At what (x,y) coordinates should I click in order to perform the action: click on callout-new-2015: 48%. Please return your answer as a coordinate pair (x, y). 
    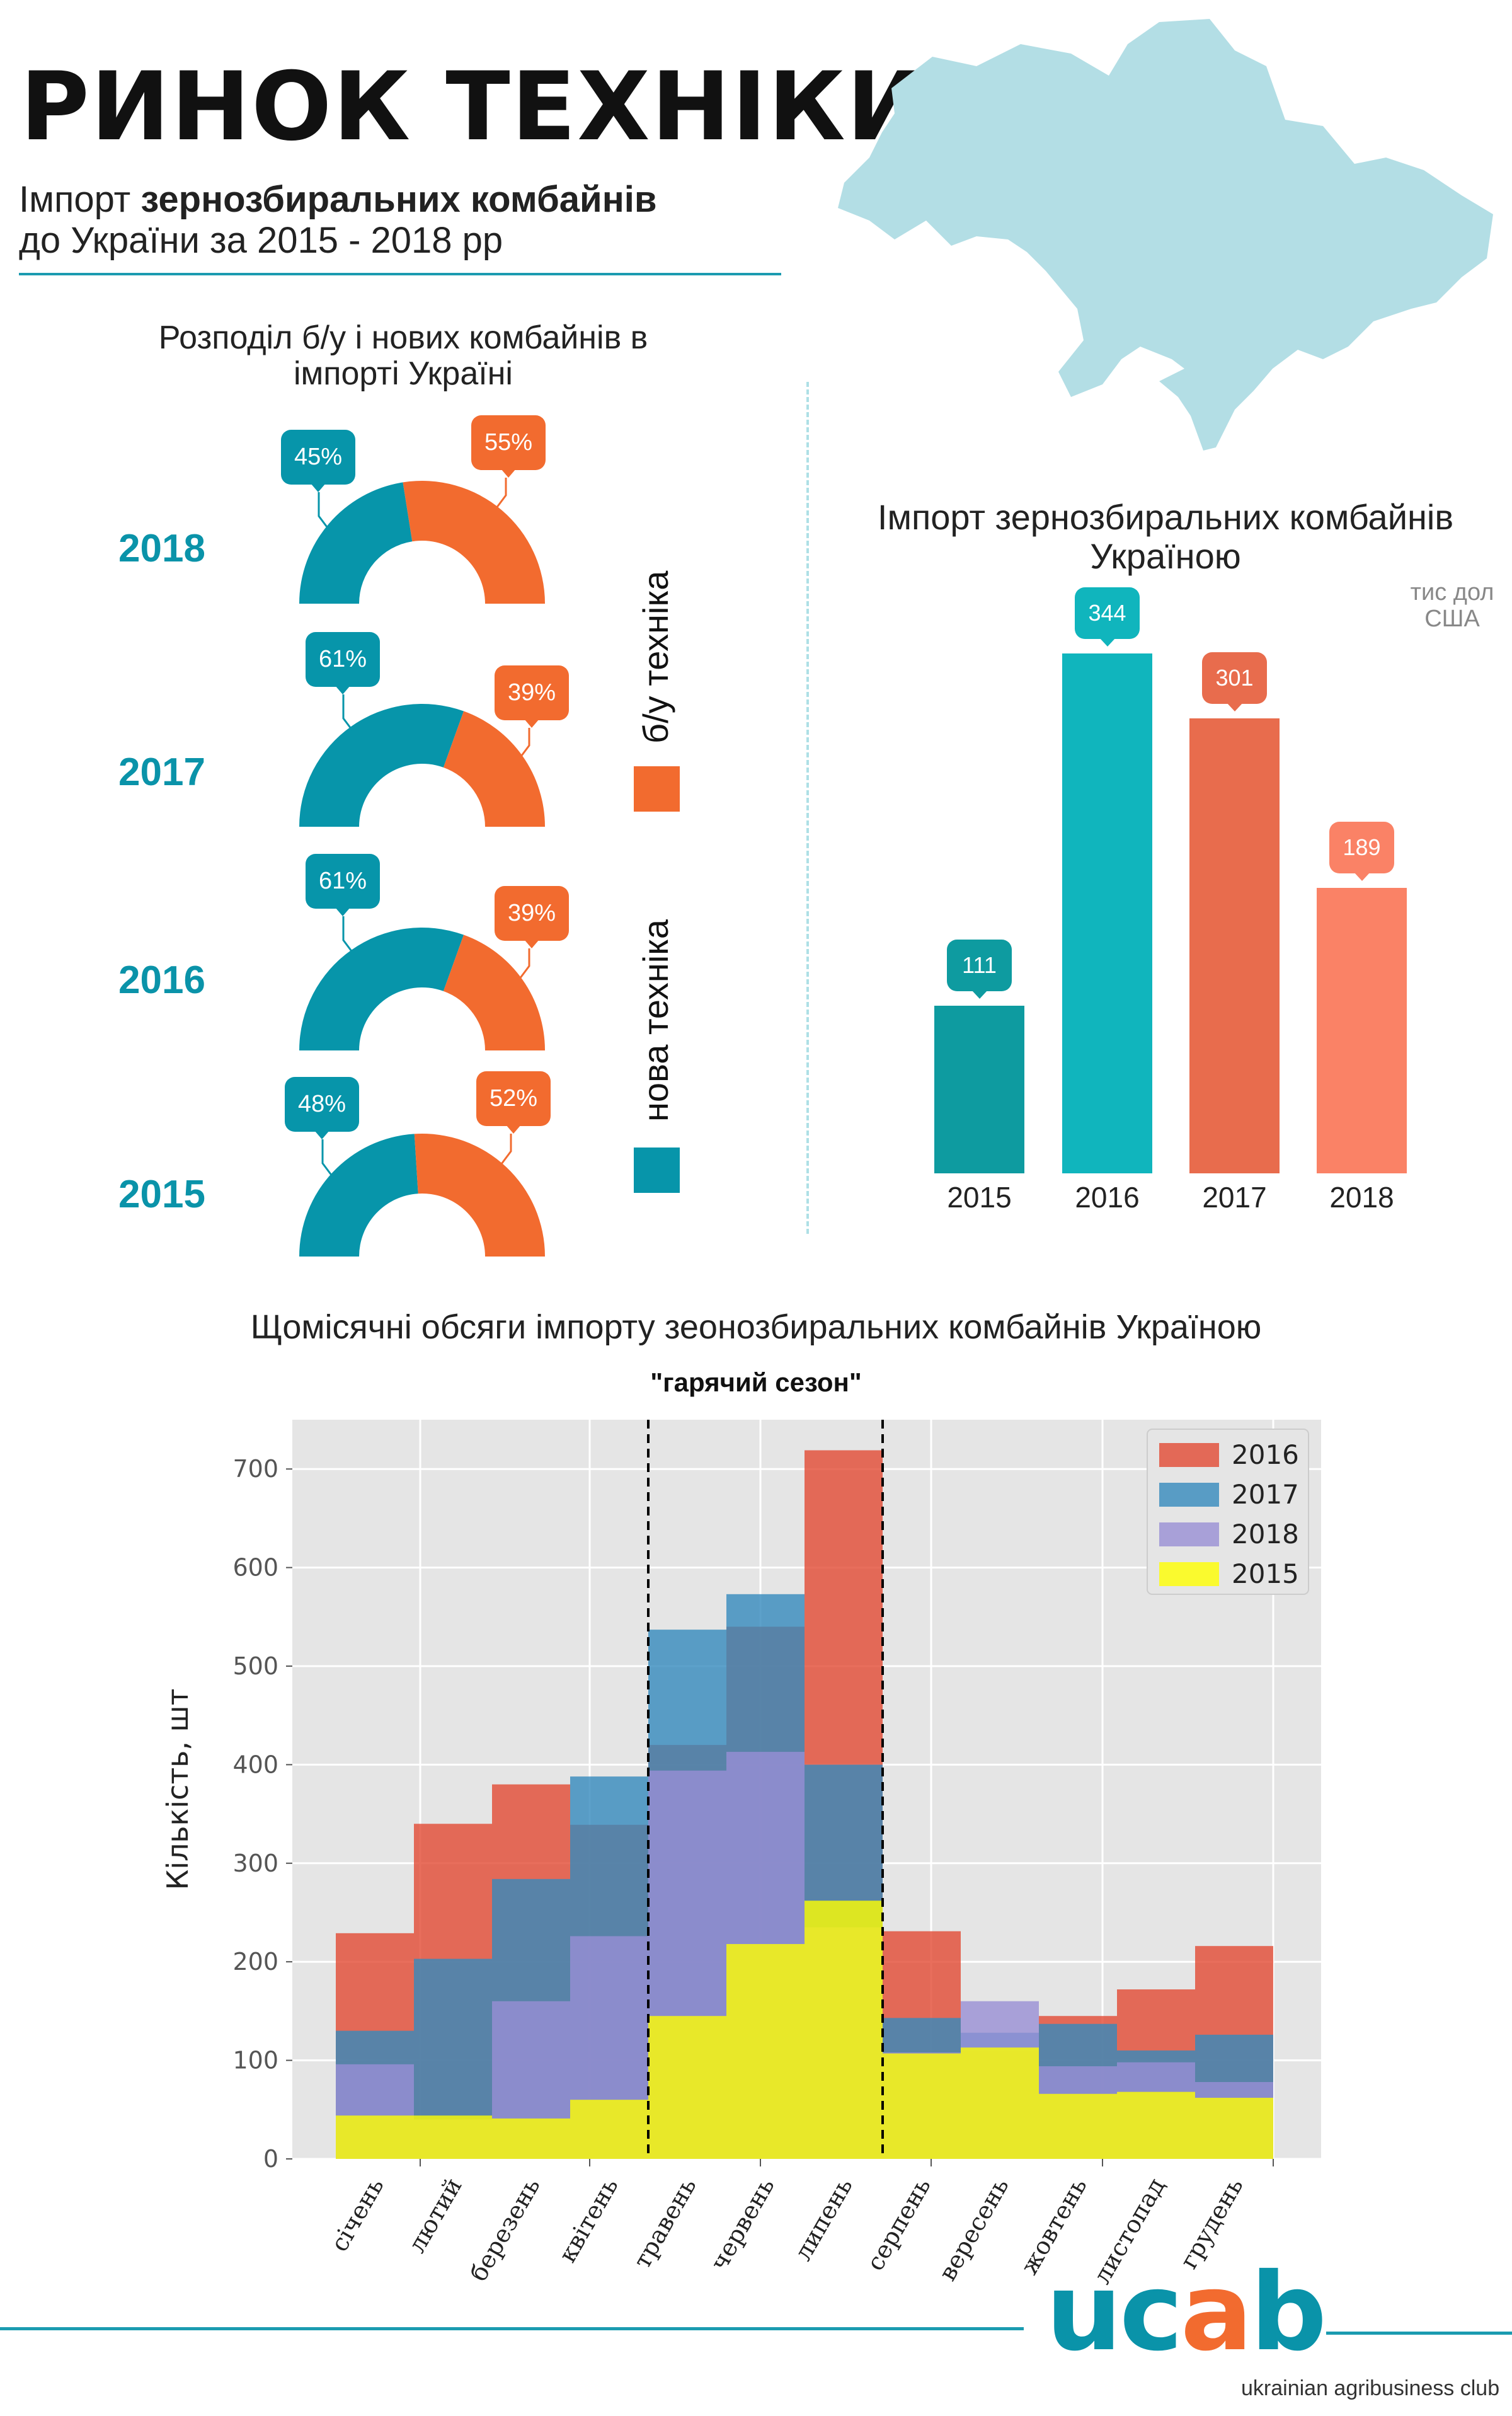
    Looking at the image, I should click on (322, 1104).